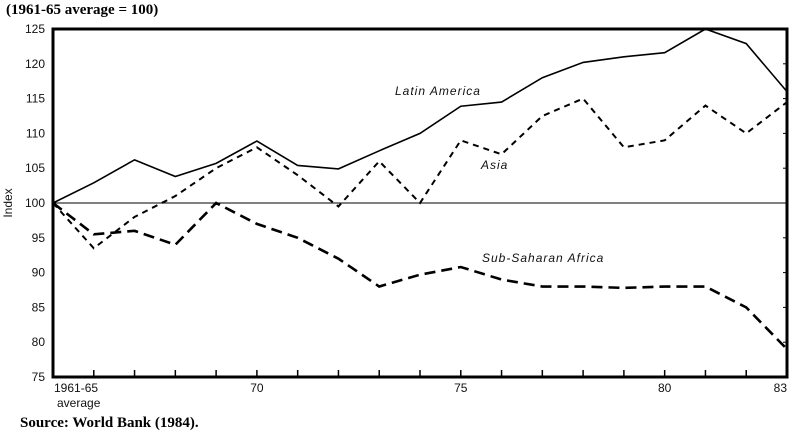  What do you see at coordinates (781, 388) in the screenshot?
I see `x-tick-label: 83` at bounding box center [781, 388].